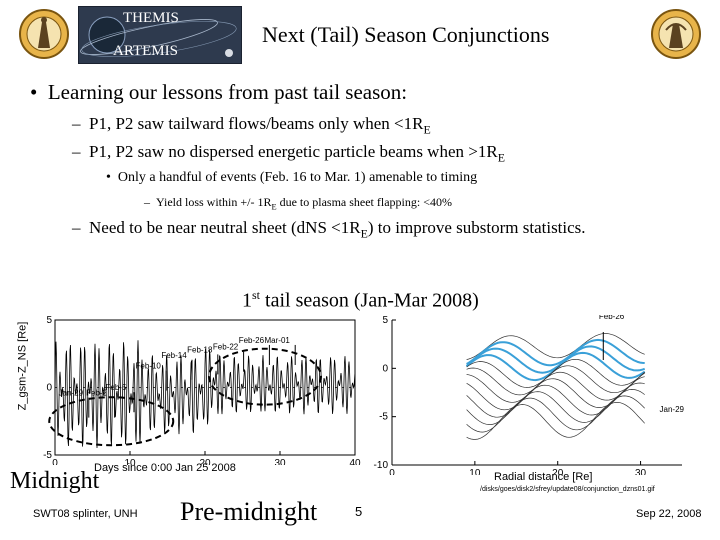 Image resolution: width=720 pixels, height=540 pixels. What do you see at coordinates (360, 300) in the screenshot?
I see `season-title: 1st tail season (Jan-Mar 2008)` at bounding box center [360, 300].